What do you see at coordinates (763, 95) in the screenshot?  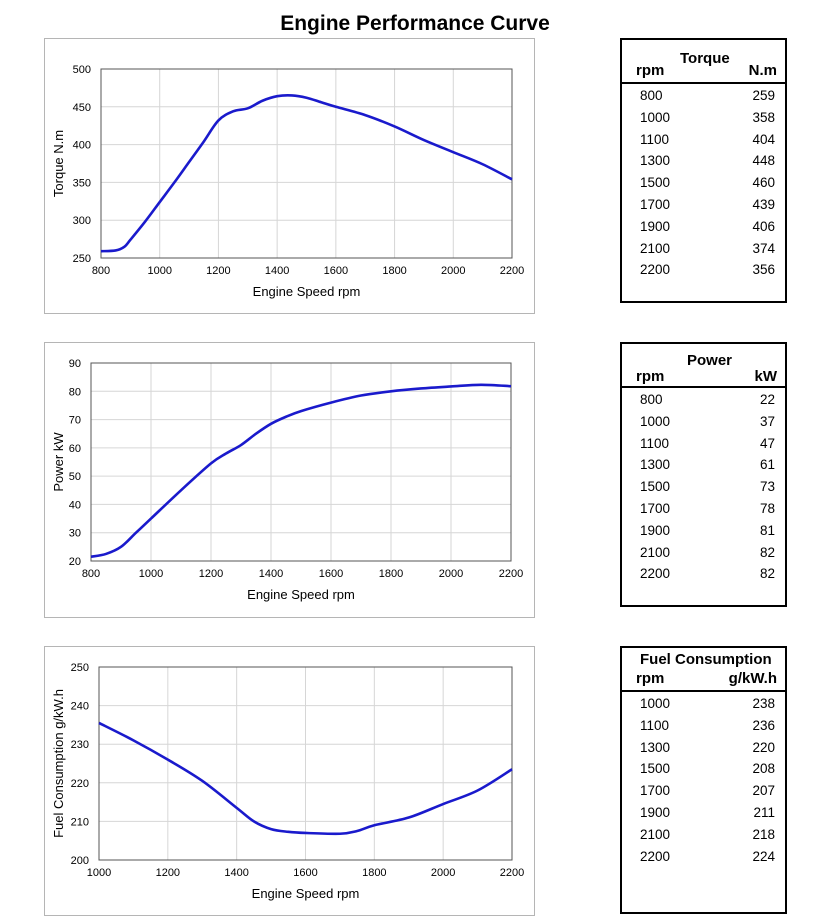 I see `table-cell-value: 259` at bounding box center [763, 95].